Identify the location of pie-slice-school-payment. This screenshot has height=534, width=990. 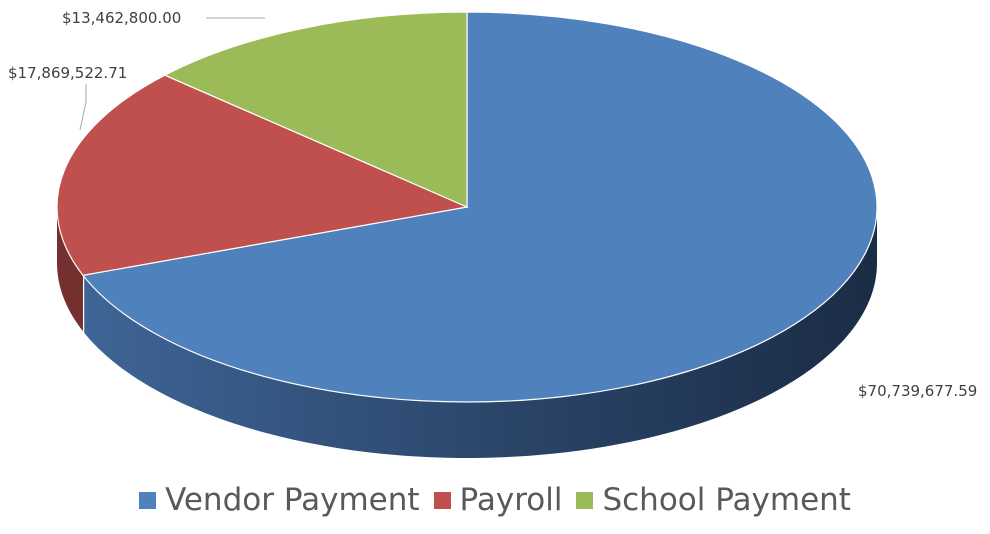
(315, 109).